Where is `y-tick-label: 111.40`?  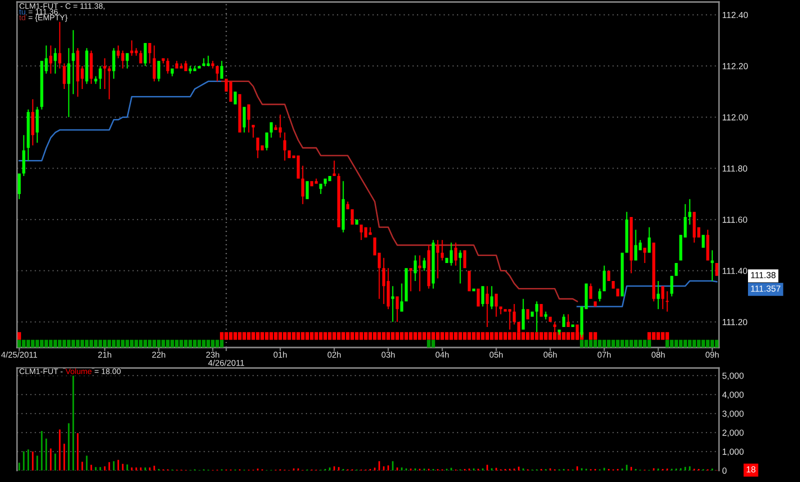 y-tick-label: 111.40 is located at coordinates (735, 271).